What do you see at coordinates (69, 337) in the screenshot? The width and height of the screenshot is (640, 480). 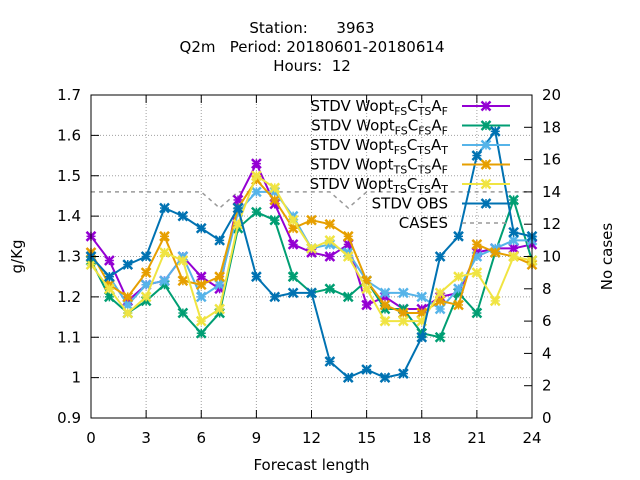 I see `y-tick-label: 1.1` at bounding box center [69, 337].